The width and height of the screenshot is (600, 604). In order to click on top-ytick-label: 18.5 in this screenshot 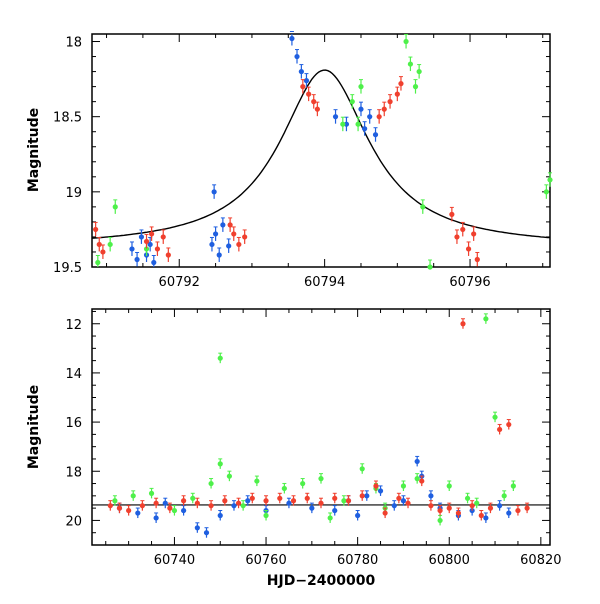, I will do `click(67, 118)`.